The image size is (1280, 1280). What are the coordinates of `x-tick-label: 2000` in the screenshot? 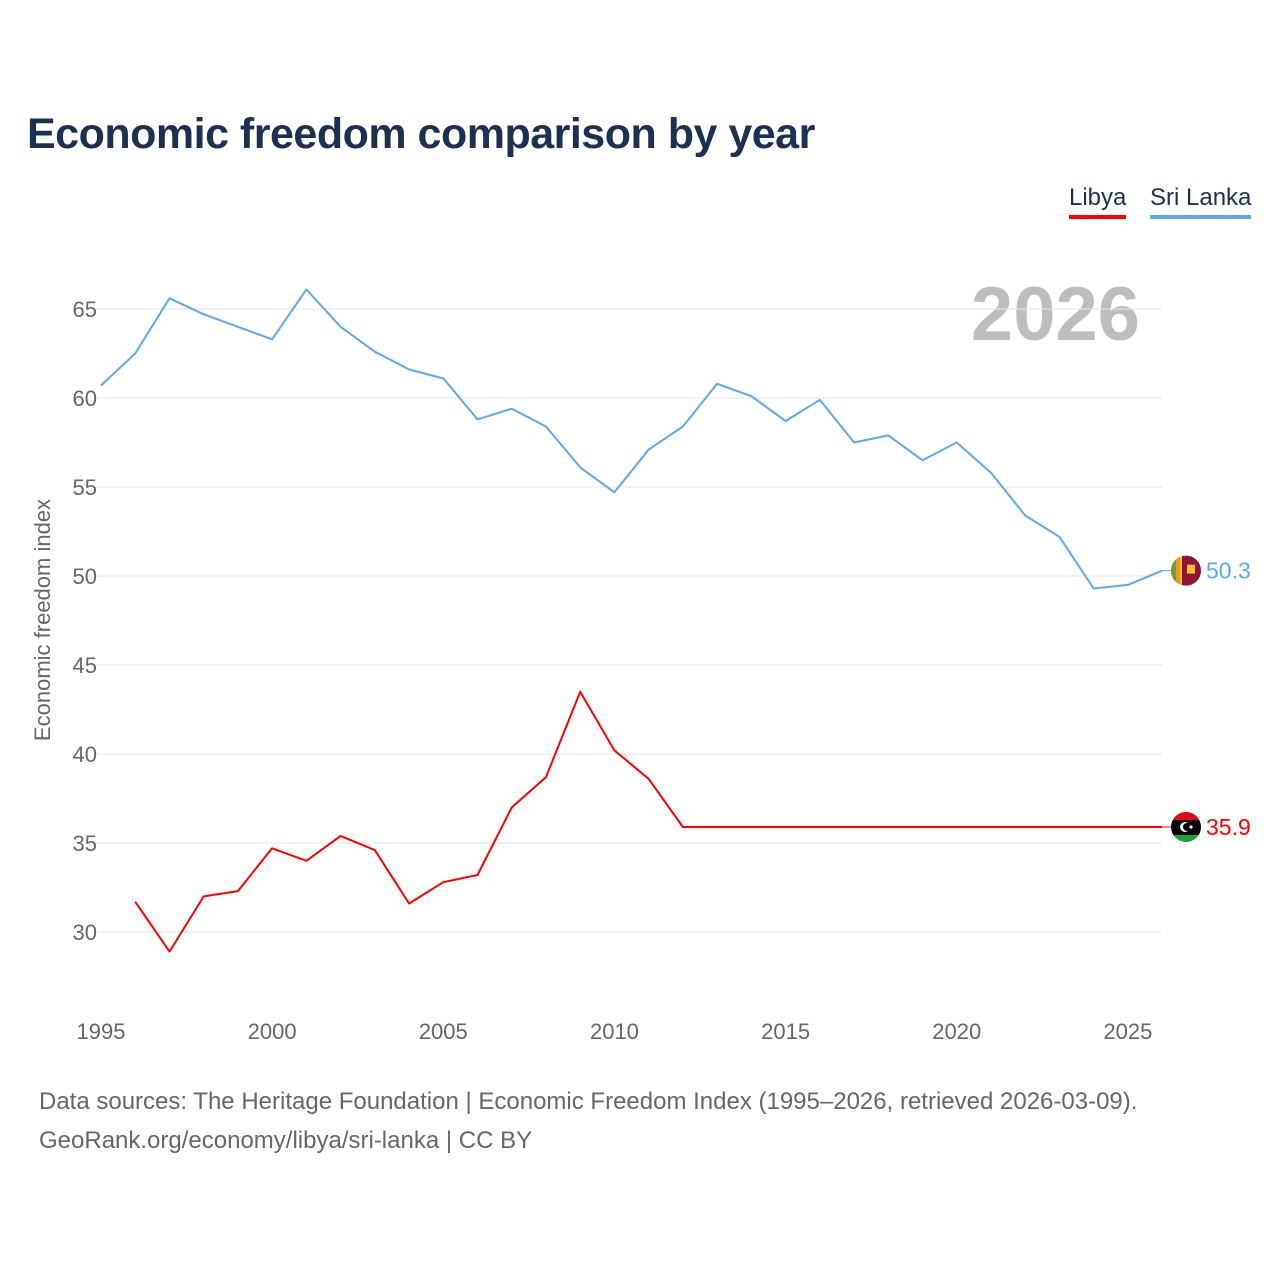 It's located at (272, 1031).